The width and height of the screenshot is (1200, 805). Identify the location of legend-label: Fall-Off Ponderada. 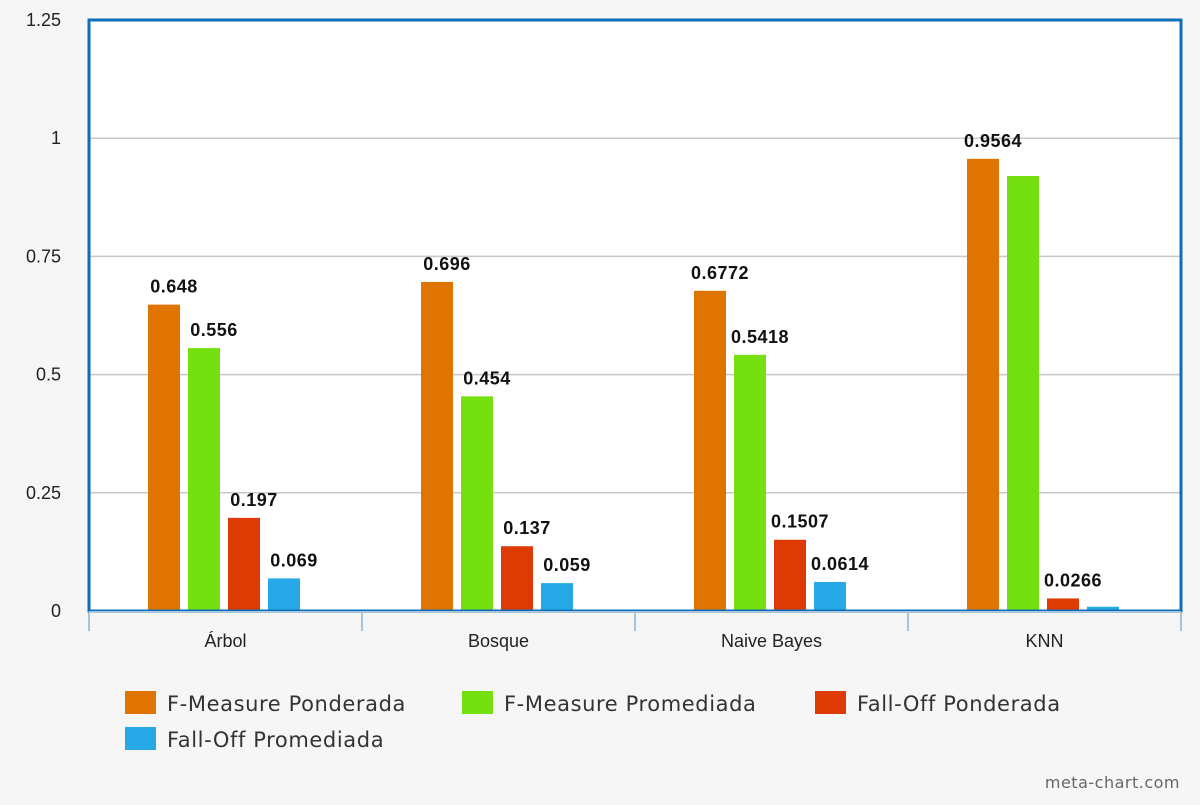
(959, 704).